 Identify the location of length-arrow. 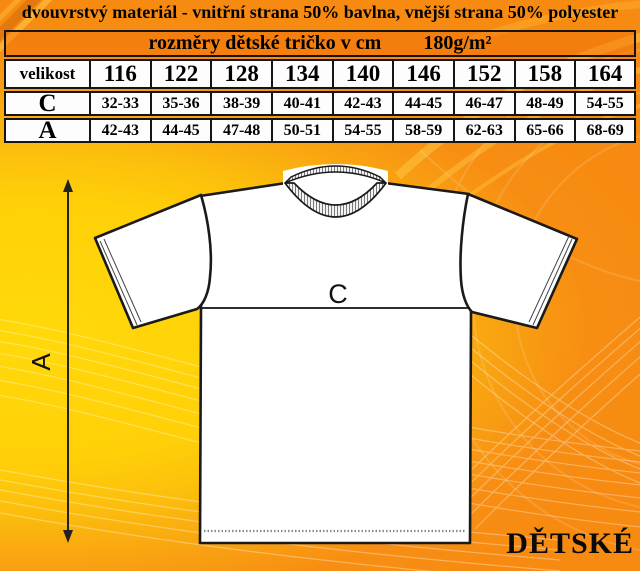
(68, 361).